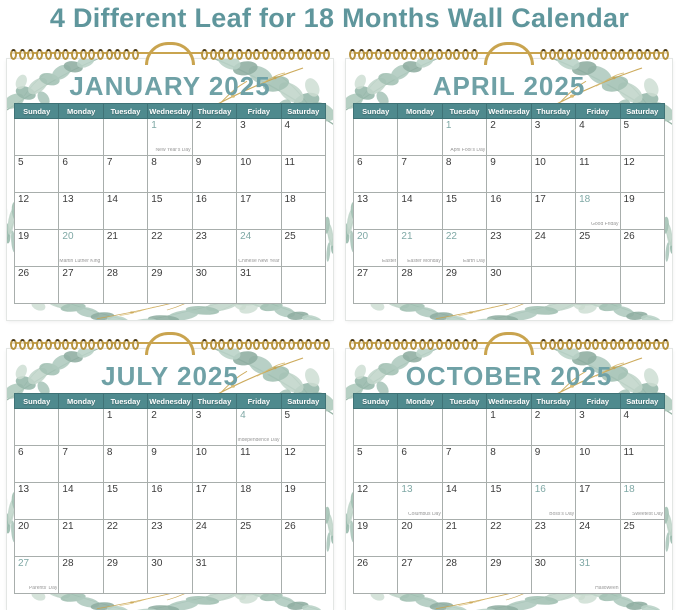  I want to click on calendar-day-cell: 12, so click(642, 174).